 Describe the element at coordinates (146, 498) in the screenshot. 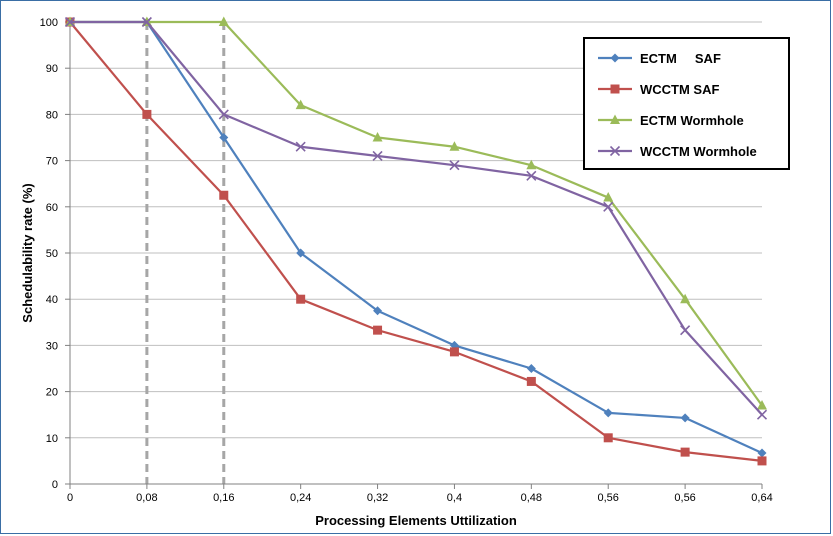

I see `x-tick-label: 0,08` at that location.